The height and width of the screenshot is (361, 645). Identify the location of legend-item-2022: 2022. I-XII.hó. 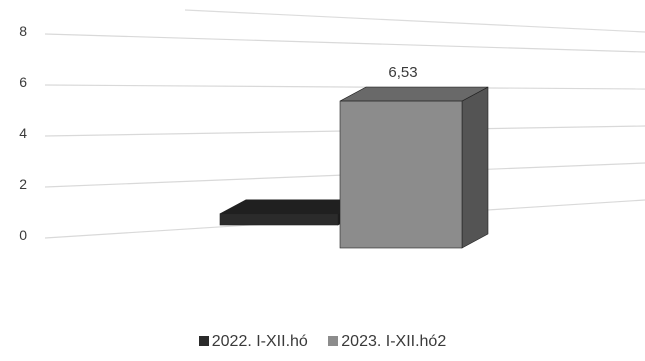
(253, 342).